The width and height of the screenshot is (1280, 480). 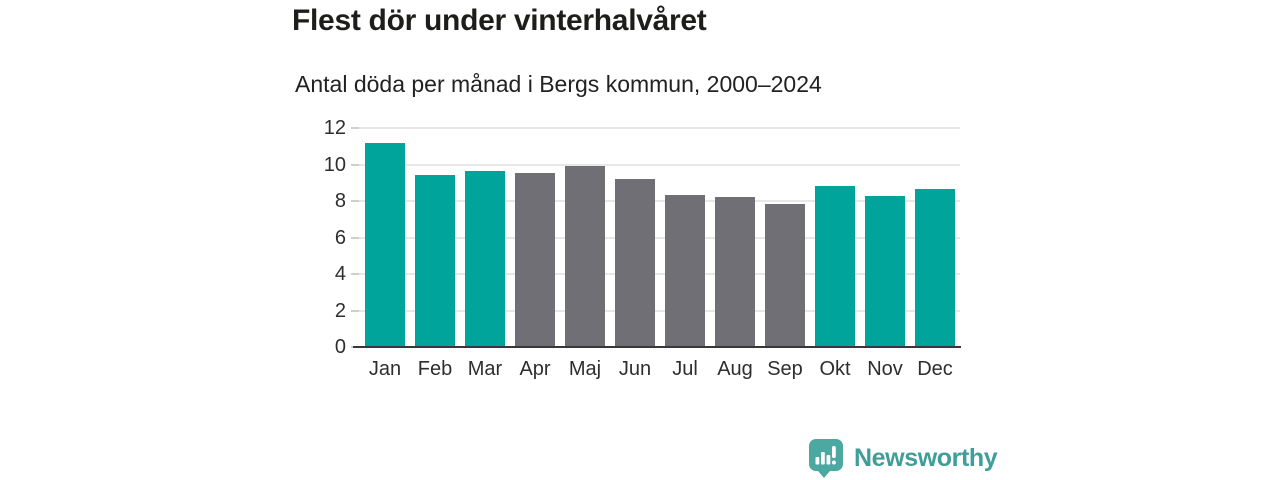 I want to click on y-axis-label-0: 0, so click(x=340, y=347).